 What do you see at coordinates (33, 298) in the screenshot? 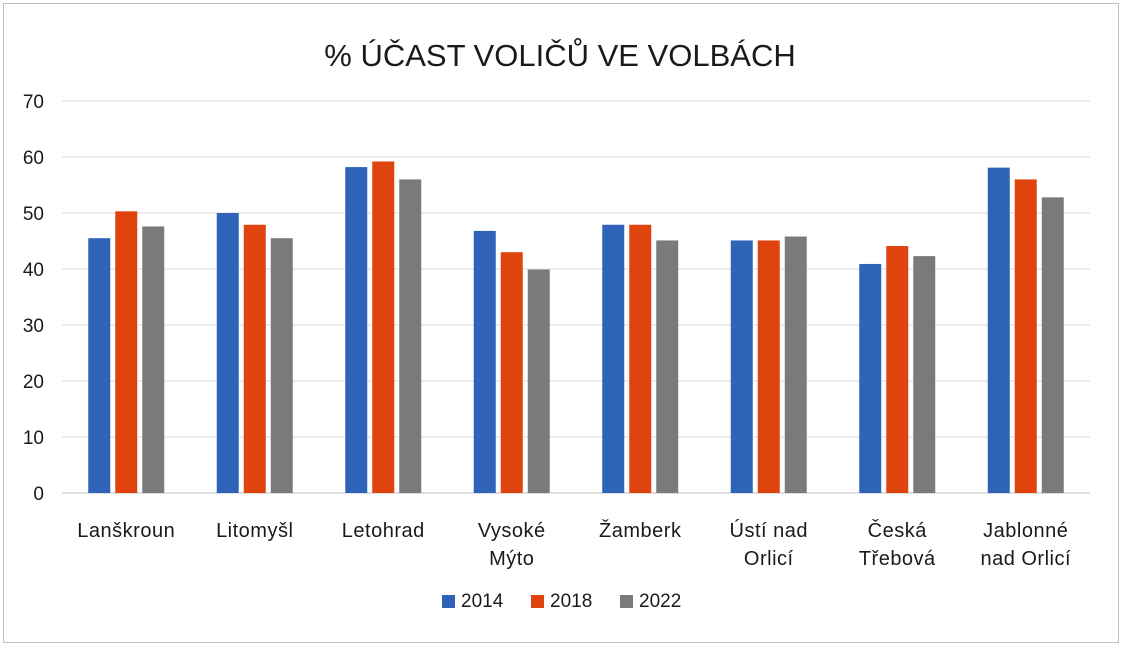
I see `y-axis: 0 10 20 30 40 50 60 70` at bounding box center [33, 298].